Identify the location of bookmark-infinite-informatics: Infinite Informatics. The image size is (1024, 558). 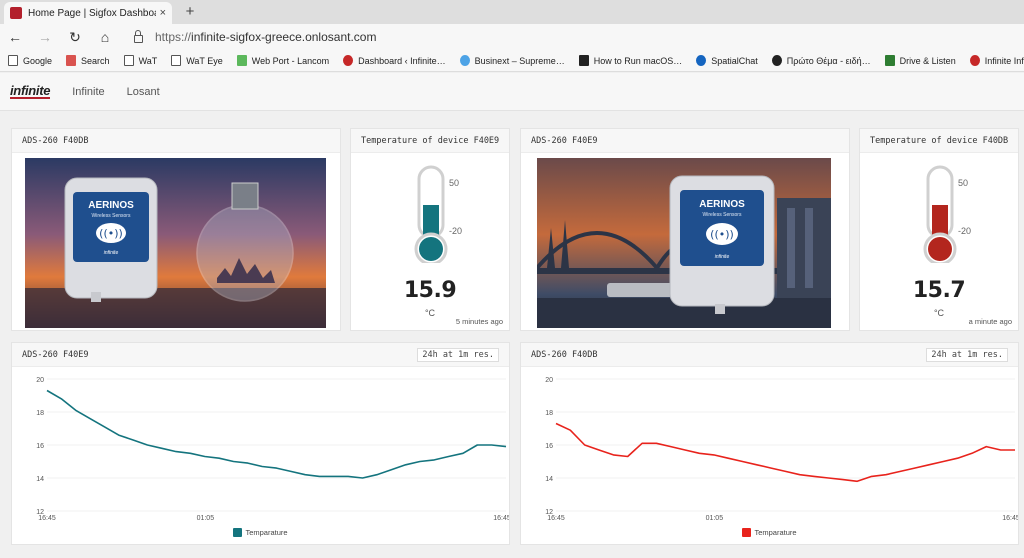
(996, 60).